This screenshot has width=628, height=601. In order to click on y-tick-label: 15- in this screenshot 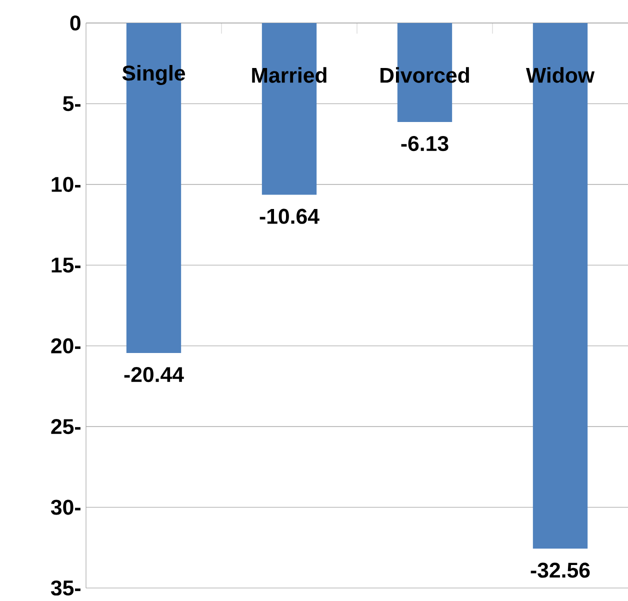, I will do `click(66, 265)`.